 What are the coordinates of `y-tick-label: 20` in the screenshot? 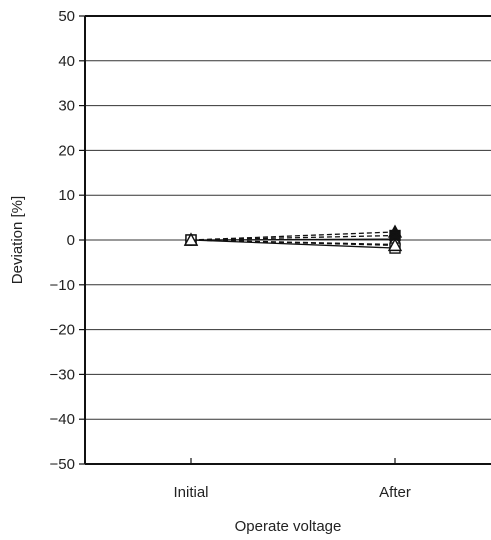 It's located at (66, 150).